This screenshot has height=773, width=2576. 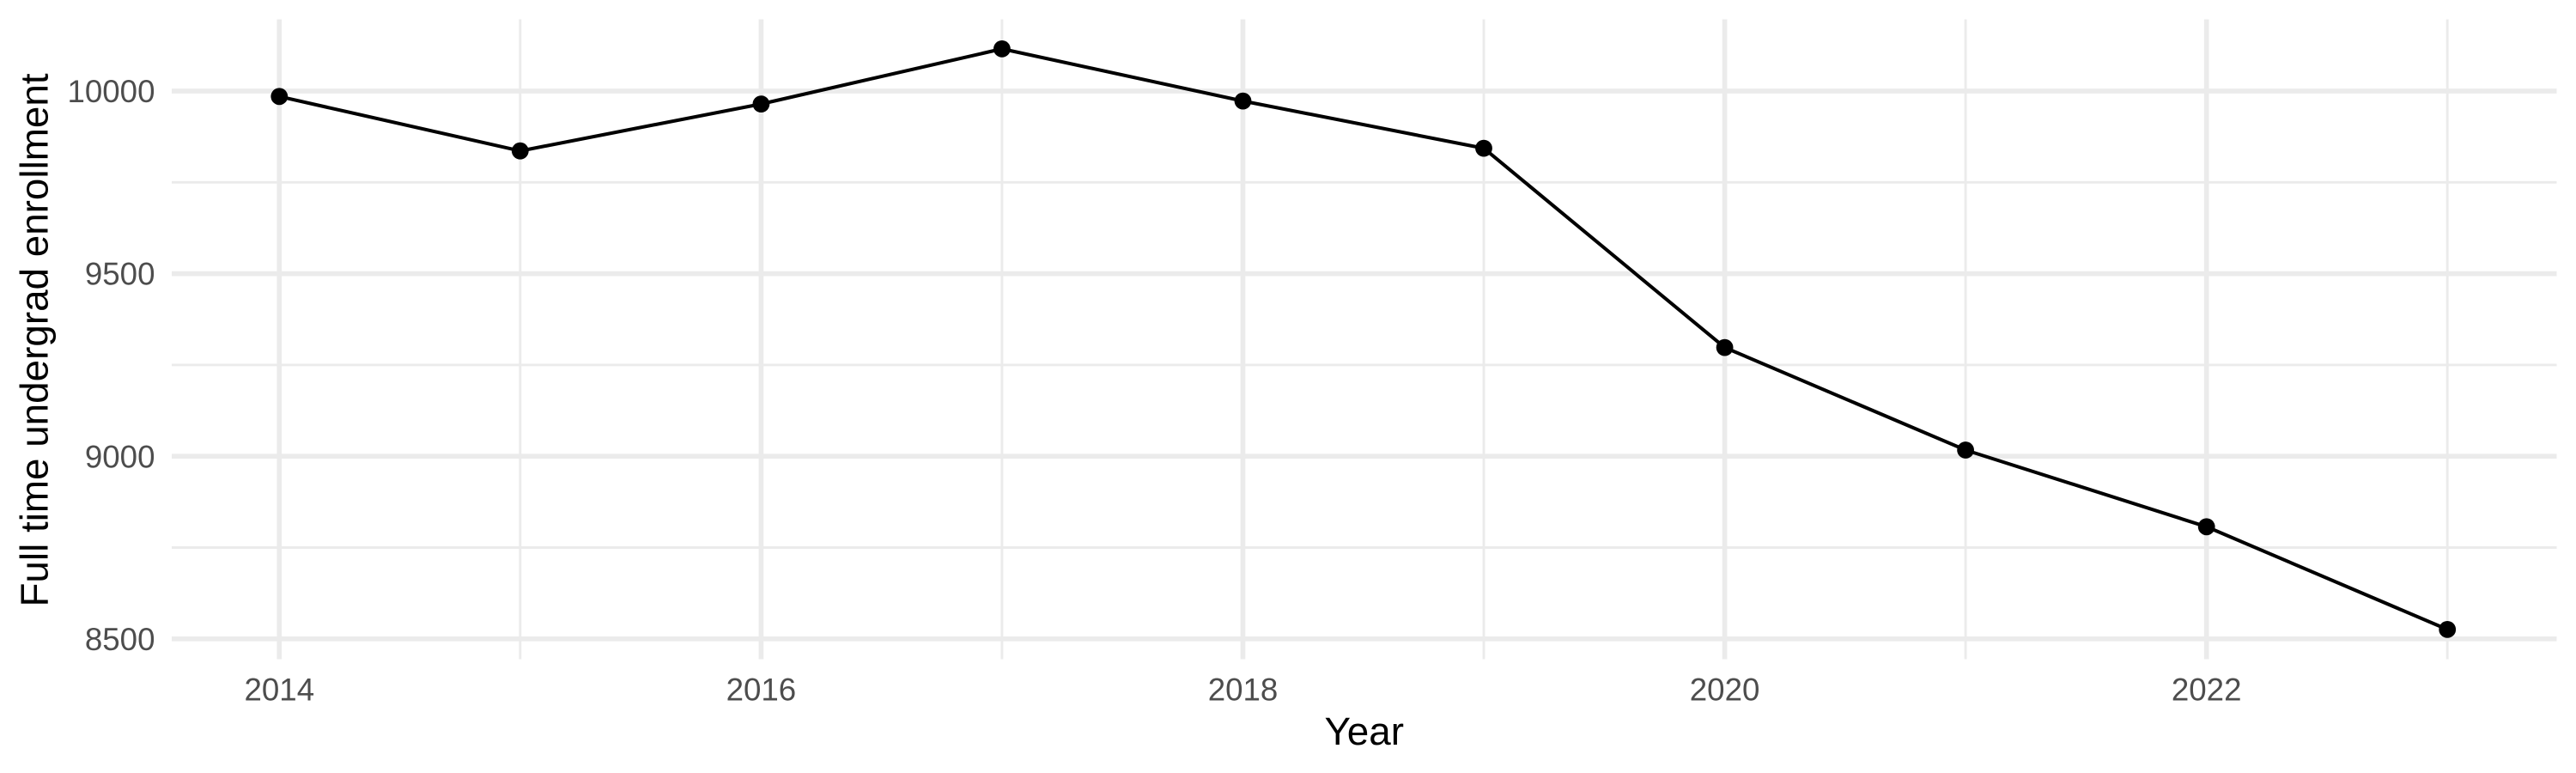 What do you see at coordinates (279, 689) in the screenshot?
I see `svg-text: 2014` at bounding box center [279, 689].